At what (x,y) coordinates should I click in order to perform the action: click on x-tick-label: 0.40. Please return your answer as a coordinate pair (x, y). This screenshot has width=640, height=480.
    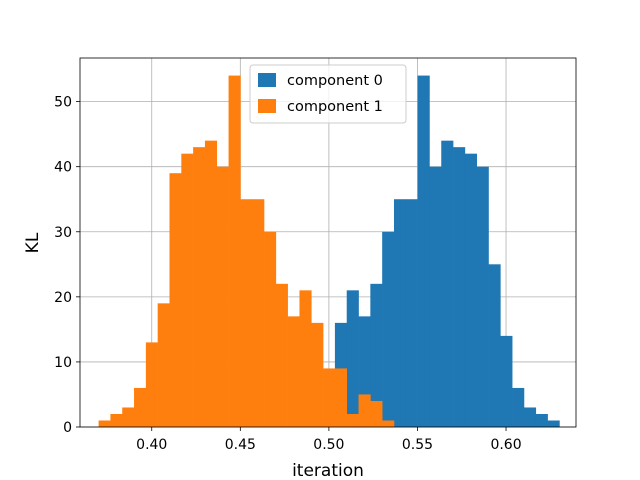
    Looking at the image, I should click on (151, 445).